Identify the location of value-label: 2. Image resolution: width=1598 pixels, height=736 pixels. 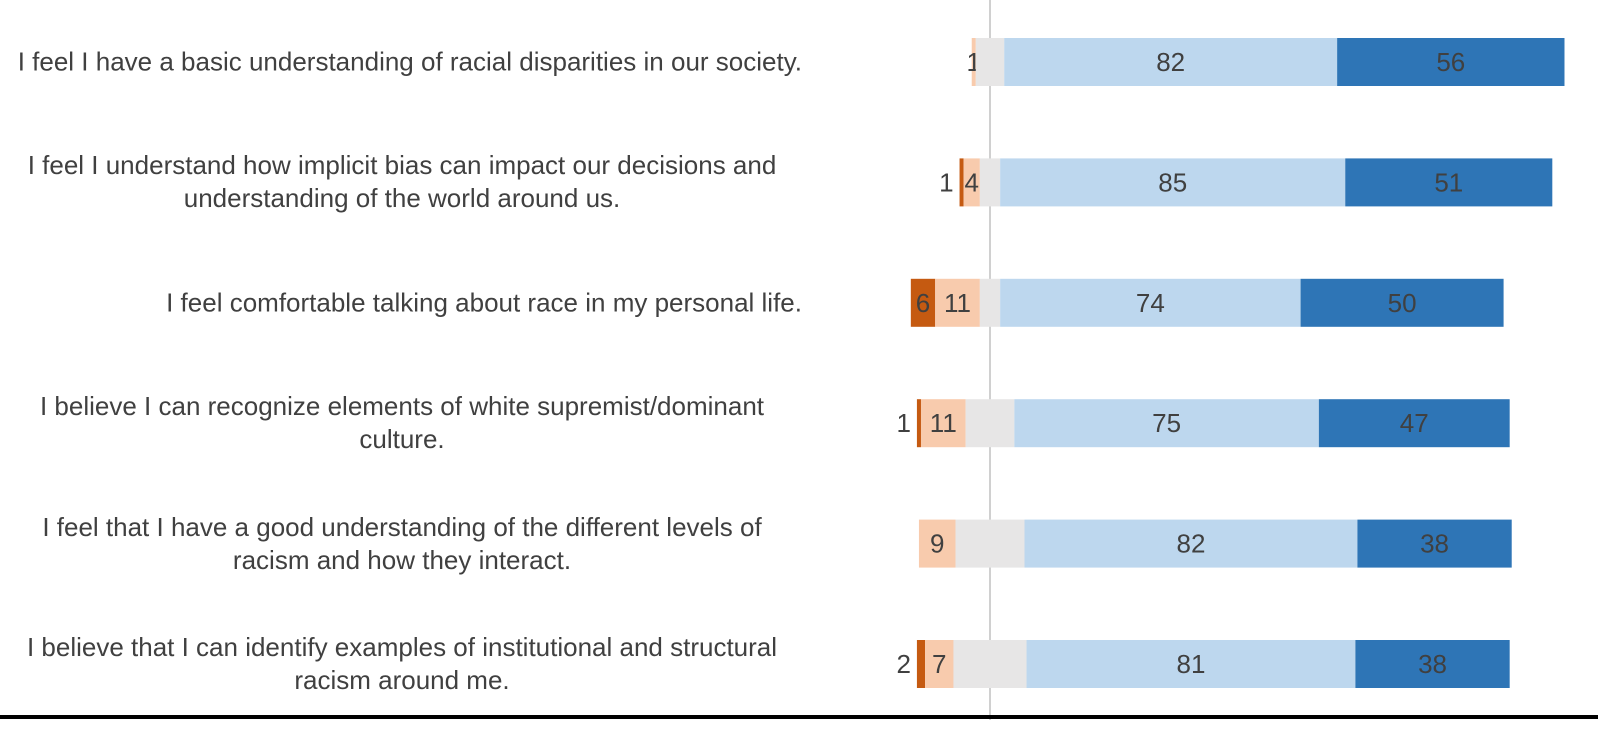
(903, 664).